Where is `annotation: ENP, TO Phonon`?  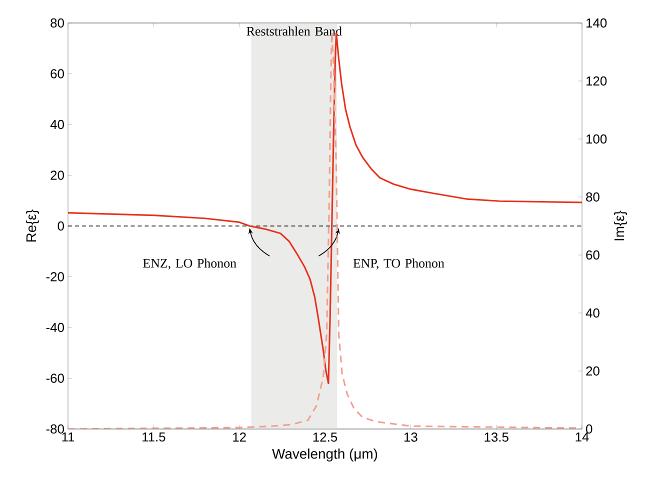
annotation: ENP, TO Phonon is located at coordinates (398, 264).